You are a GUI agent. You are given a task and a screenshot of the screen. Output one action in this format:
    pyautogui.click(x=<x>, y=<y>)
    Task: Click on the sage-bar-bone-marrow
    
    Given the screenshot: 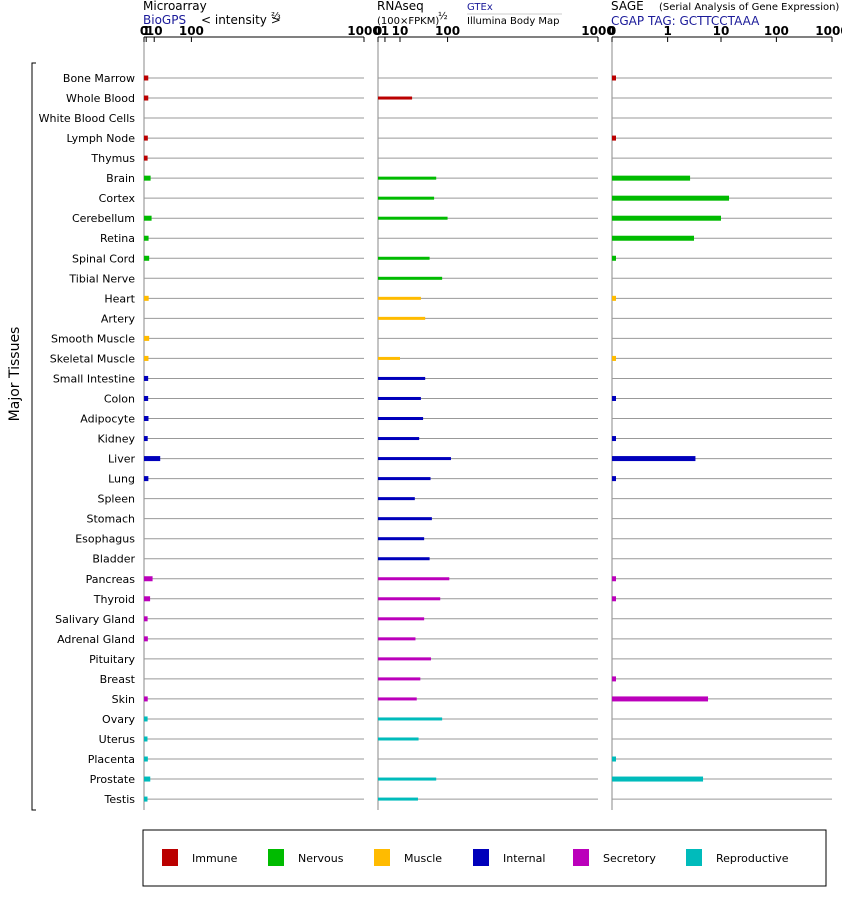 What is the action you would take?
    pyautogui.click(x=614, y=78)
    